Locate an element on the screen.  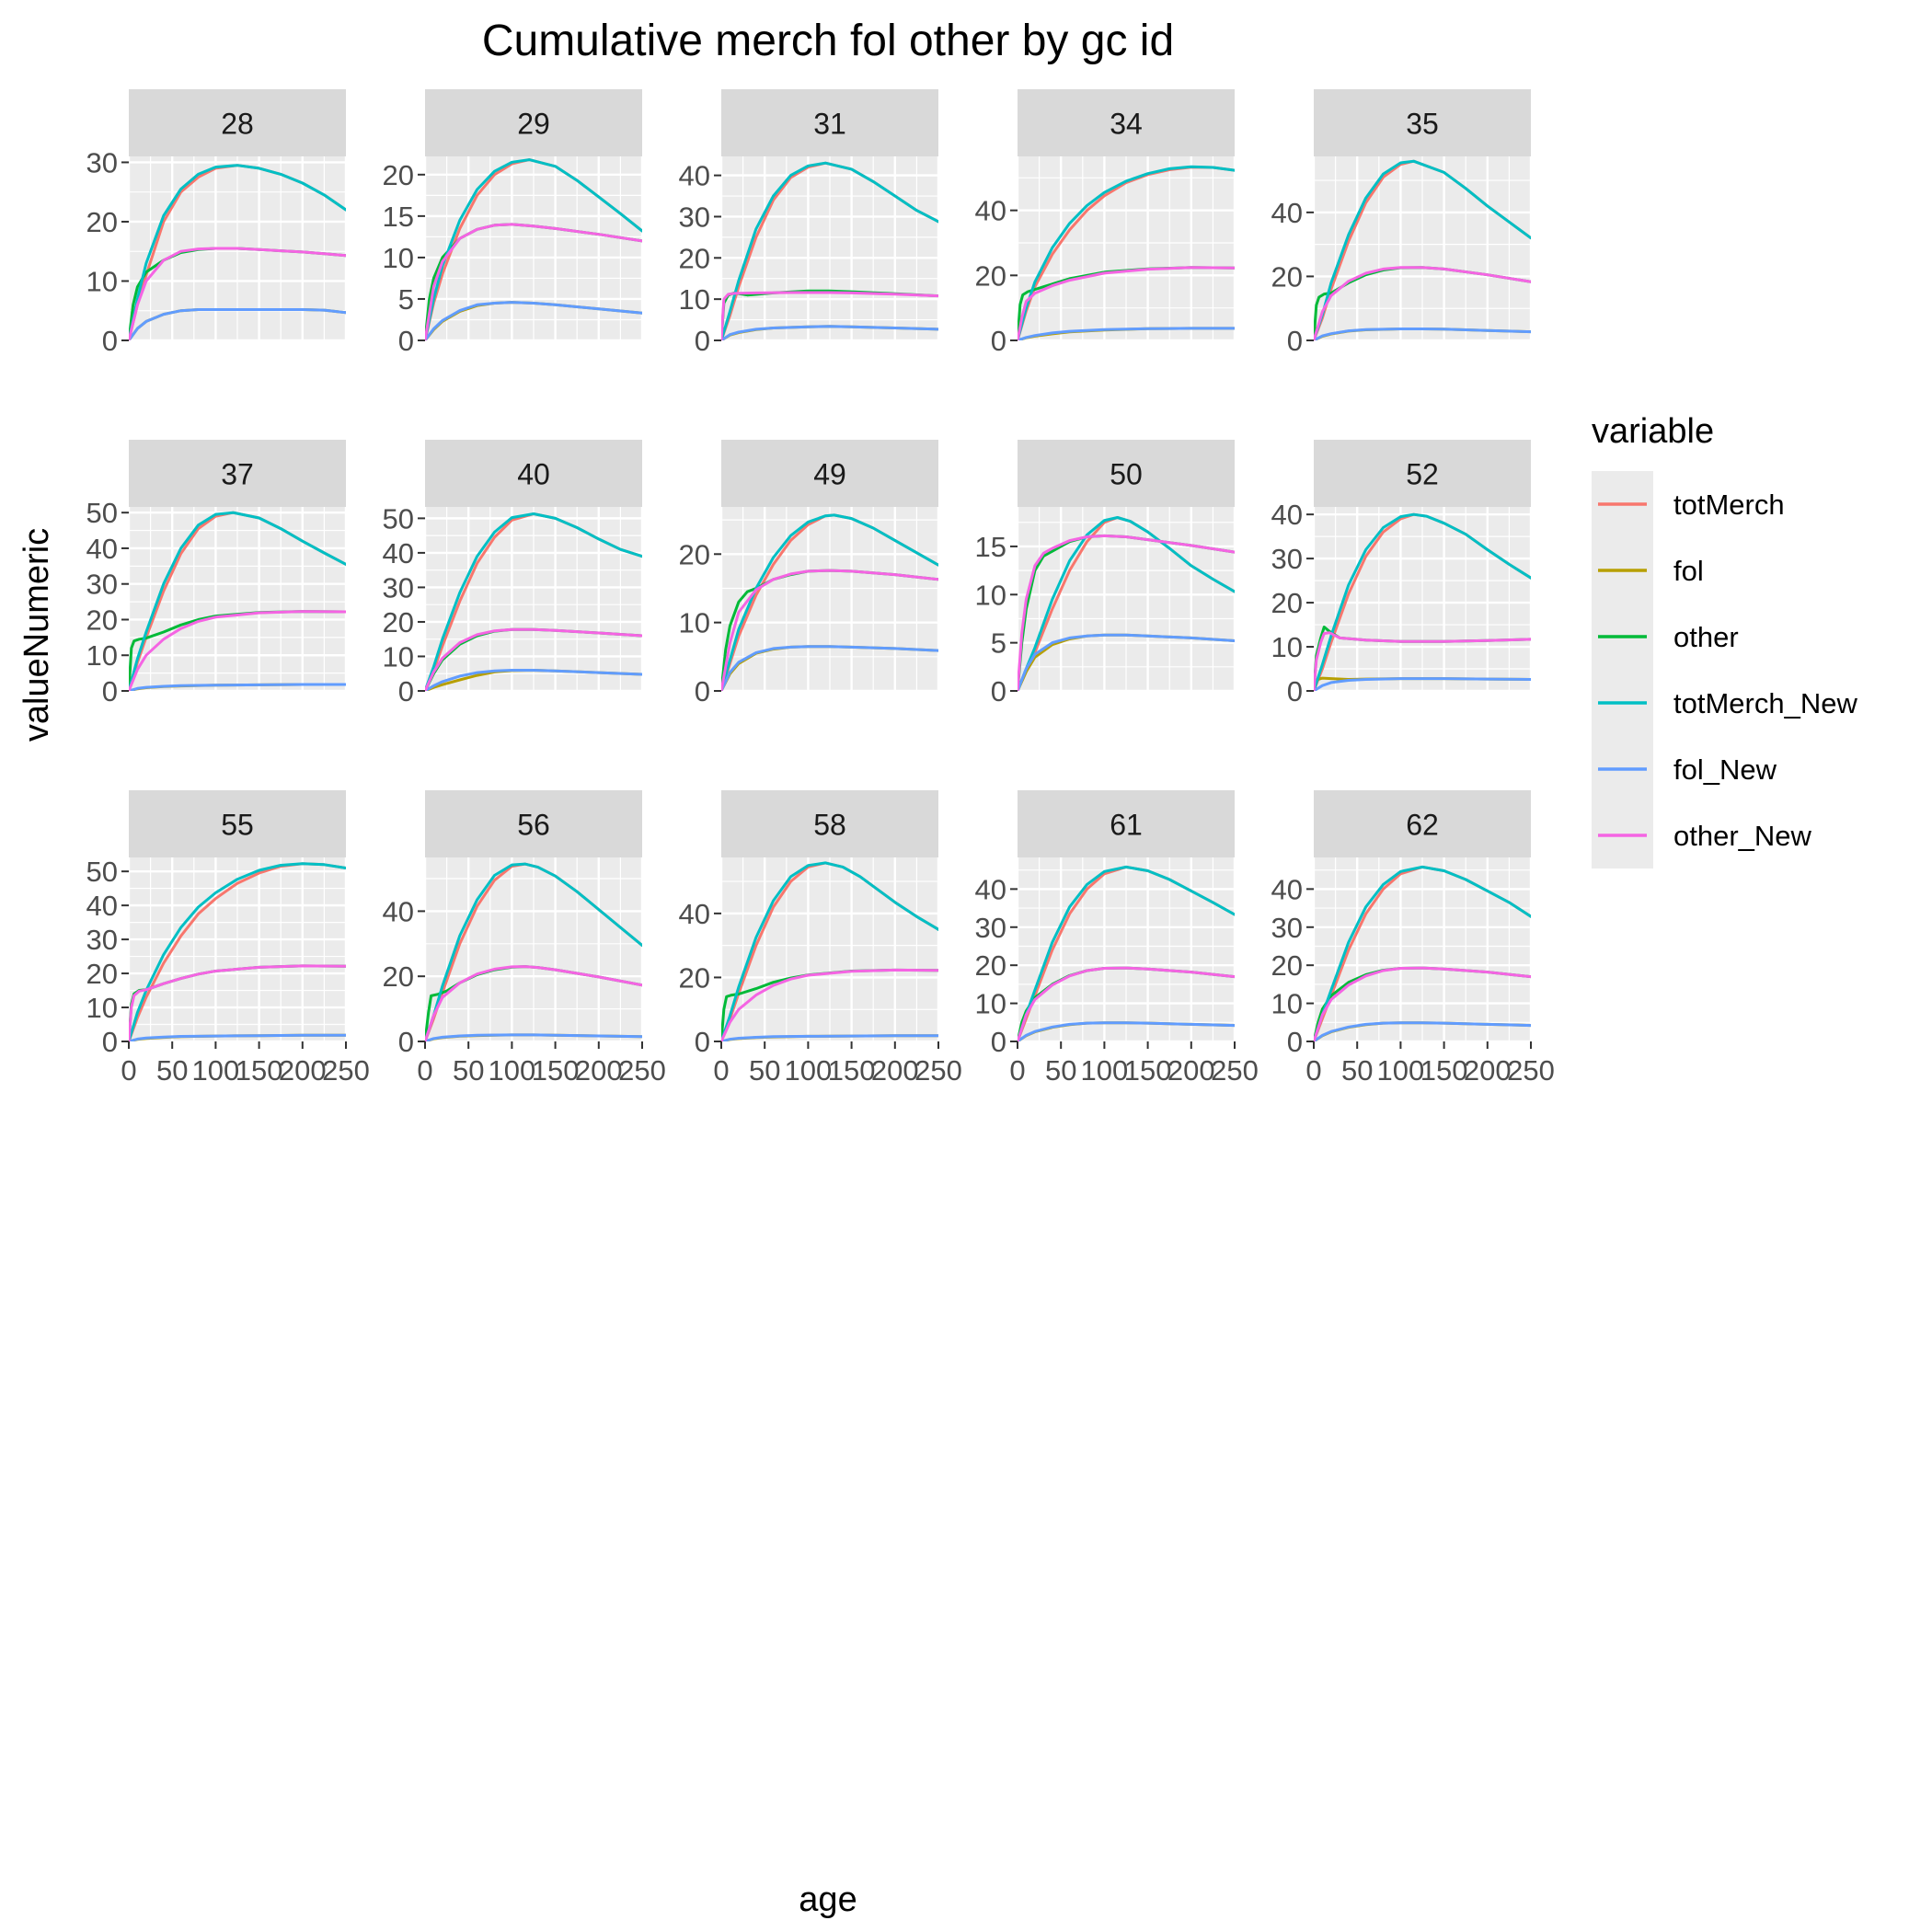
facet-strip-label: 37 is located at coordinates (237, 474).